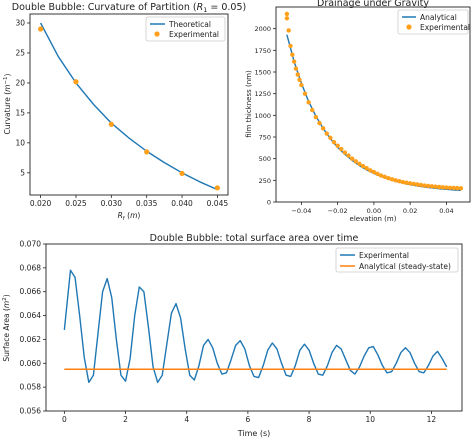 Image resolution: width=474 pixels, height=440 pixels. Describe the element at coordinates (7, 103) in the screenshot. I see `curvature-y-label: Curvature (m−1)` at that location.